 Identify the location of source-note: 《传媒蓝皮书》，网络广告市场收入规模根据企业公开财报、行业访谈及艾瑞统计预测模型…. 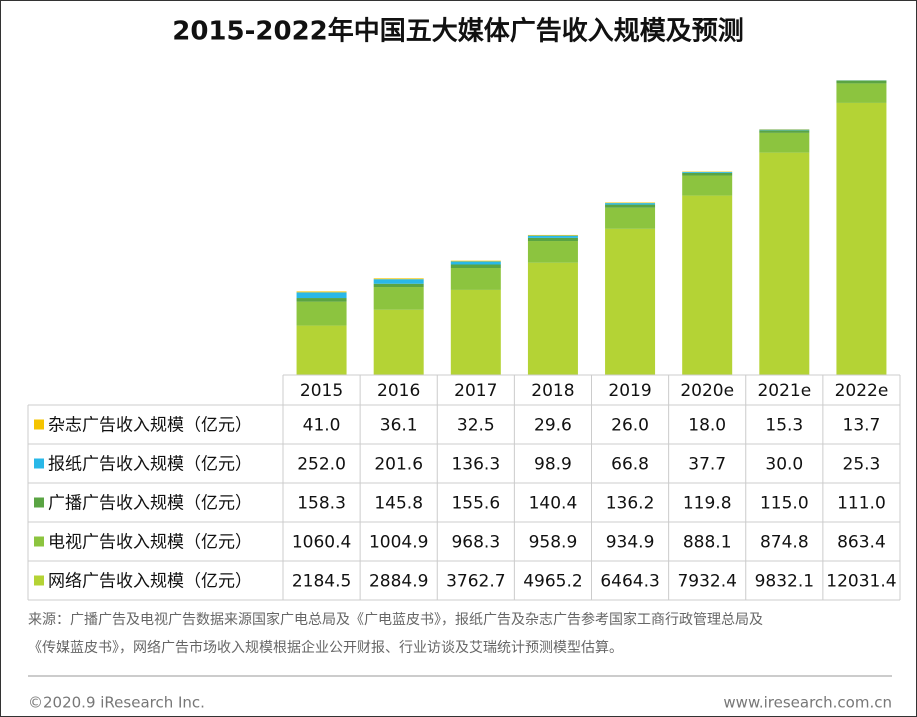
(325, 647).